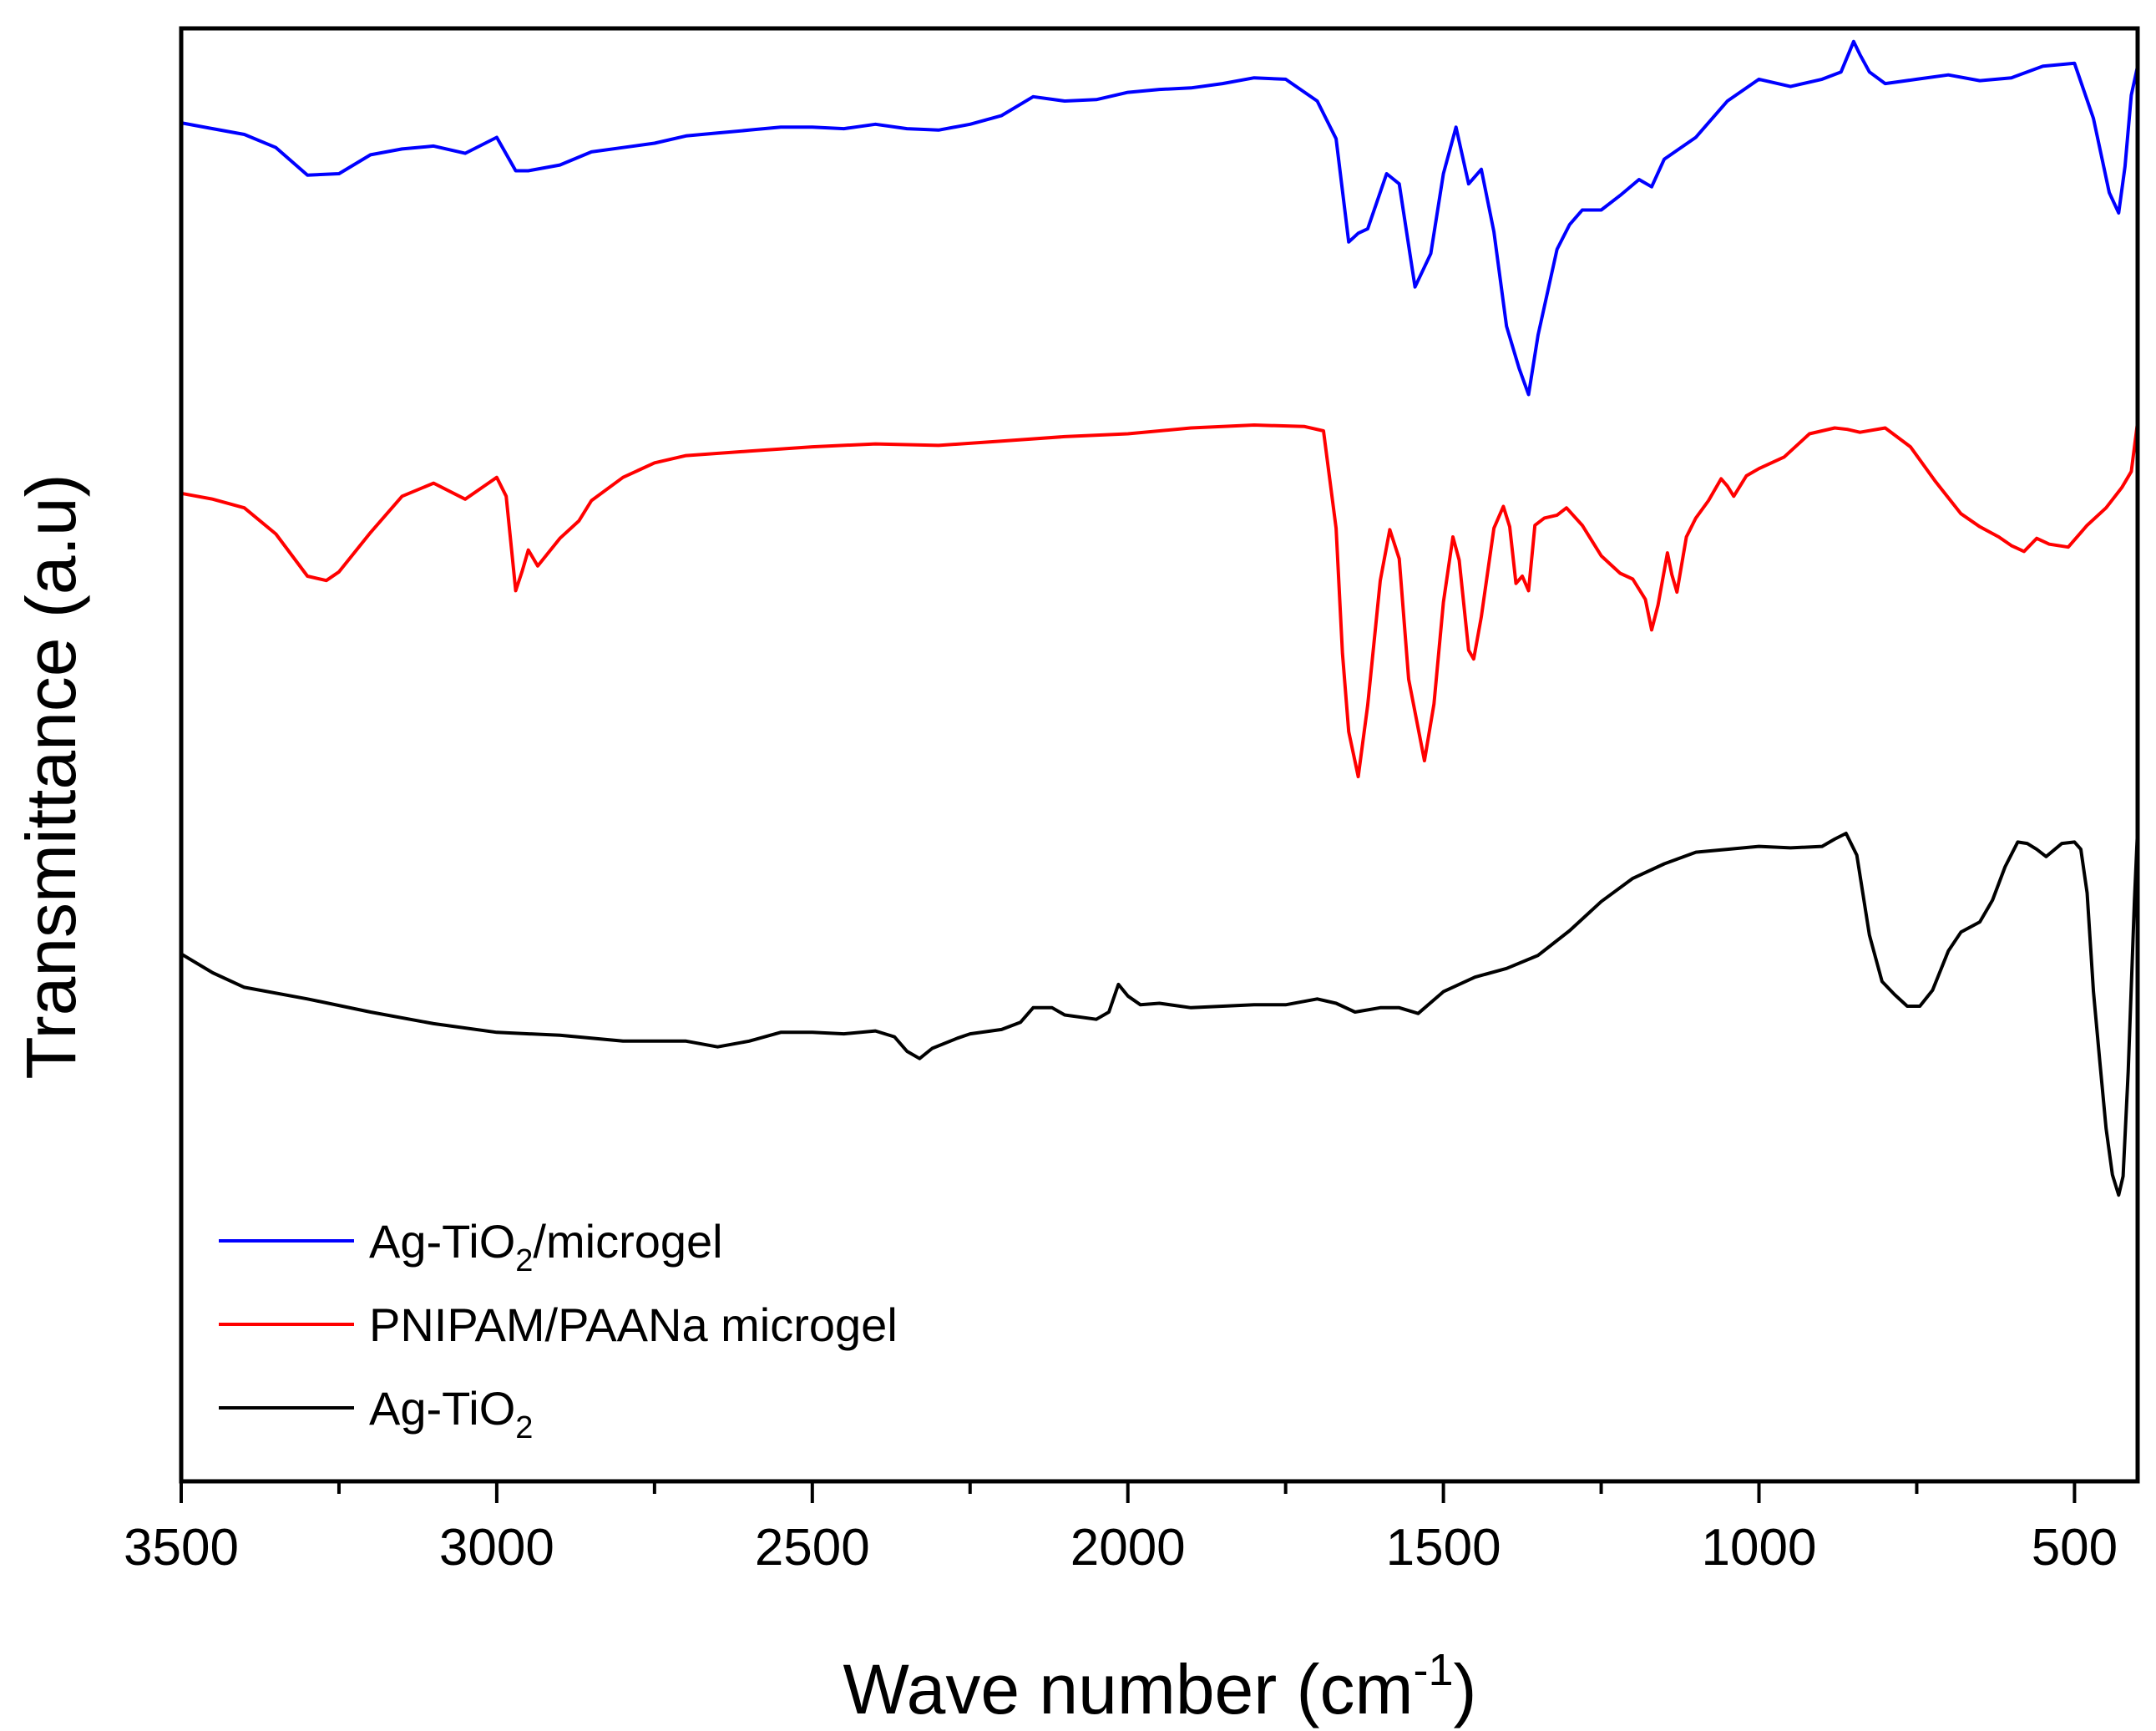 The height and width of the screenshot is (1731, 2156). I want to click on x-tick-label-2: 2500, so click(812, 1548).